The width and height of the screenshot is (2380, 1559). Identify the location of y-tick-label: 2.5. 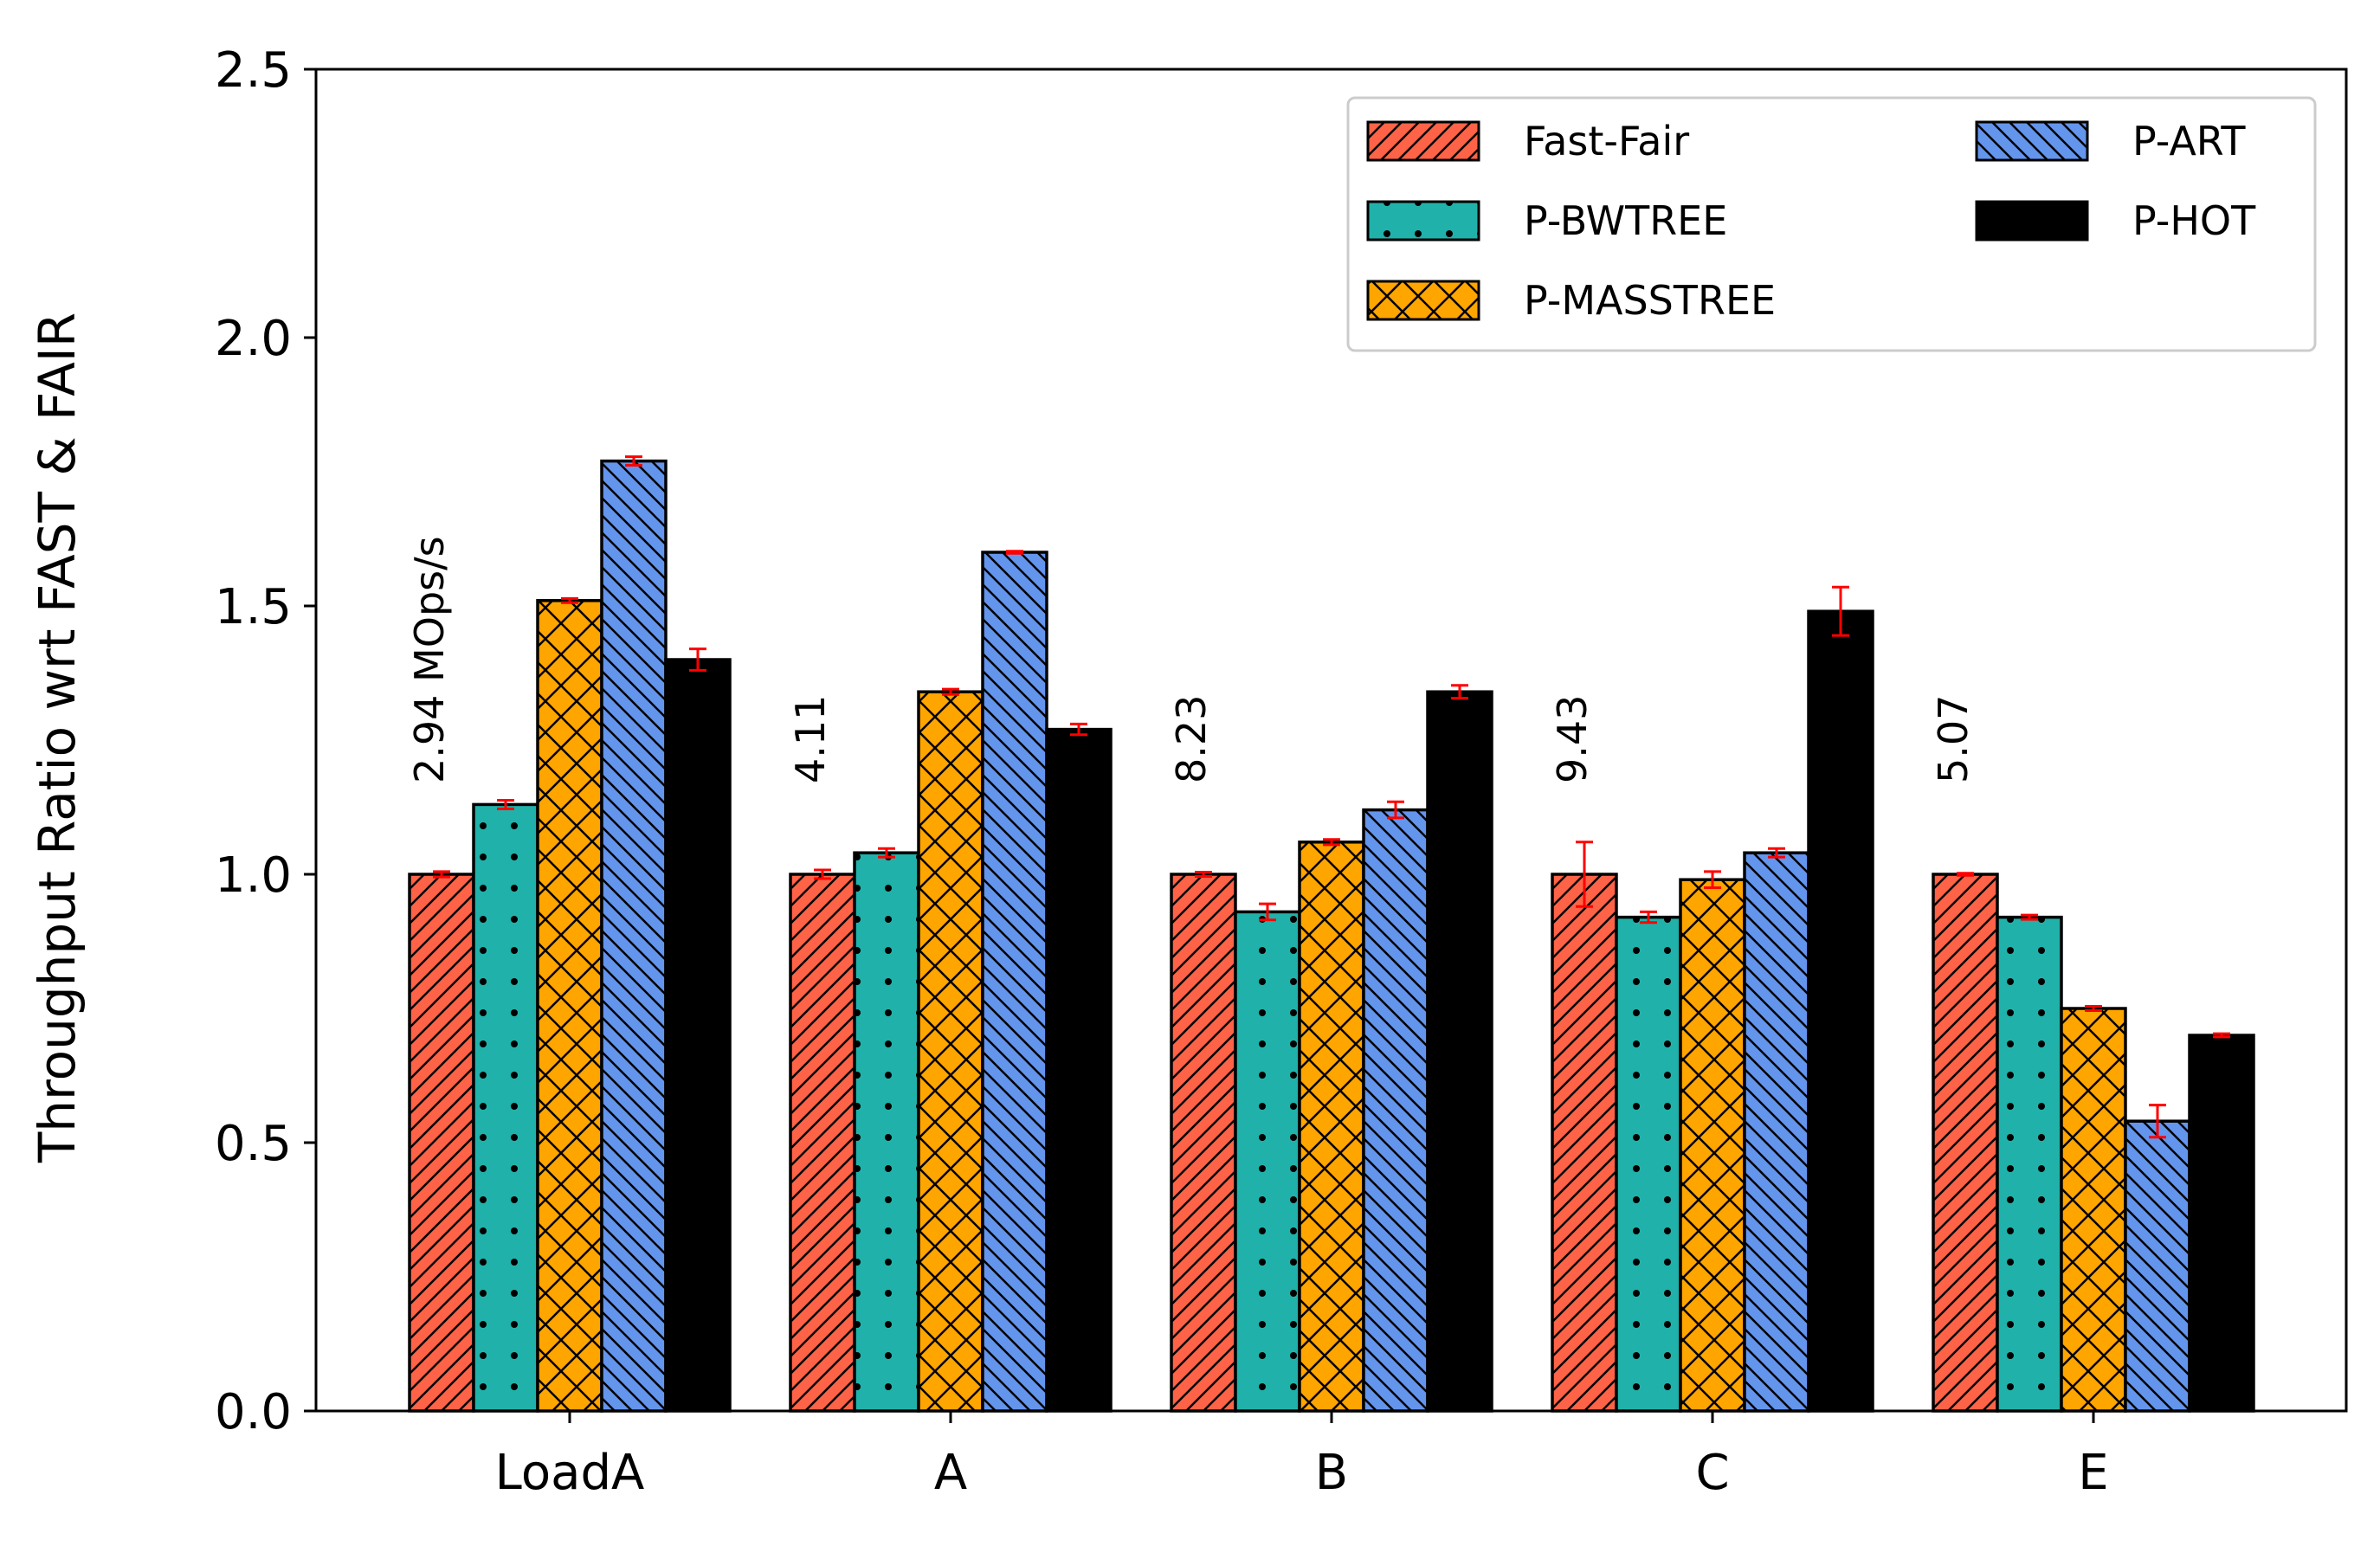
(253, 70).